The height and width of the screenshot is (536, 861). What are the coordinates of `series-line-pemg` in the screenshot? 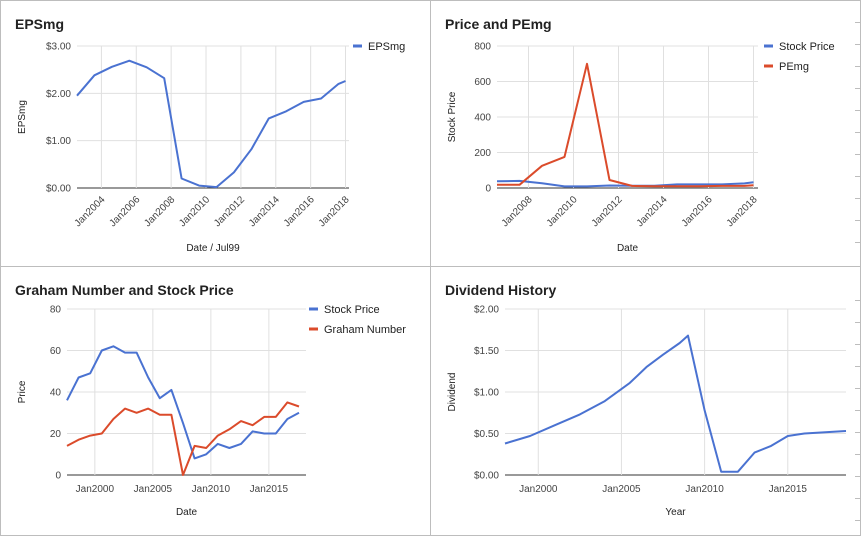 It's located at (625, 125).